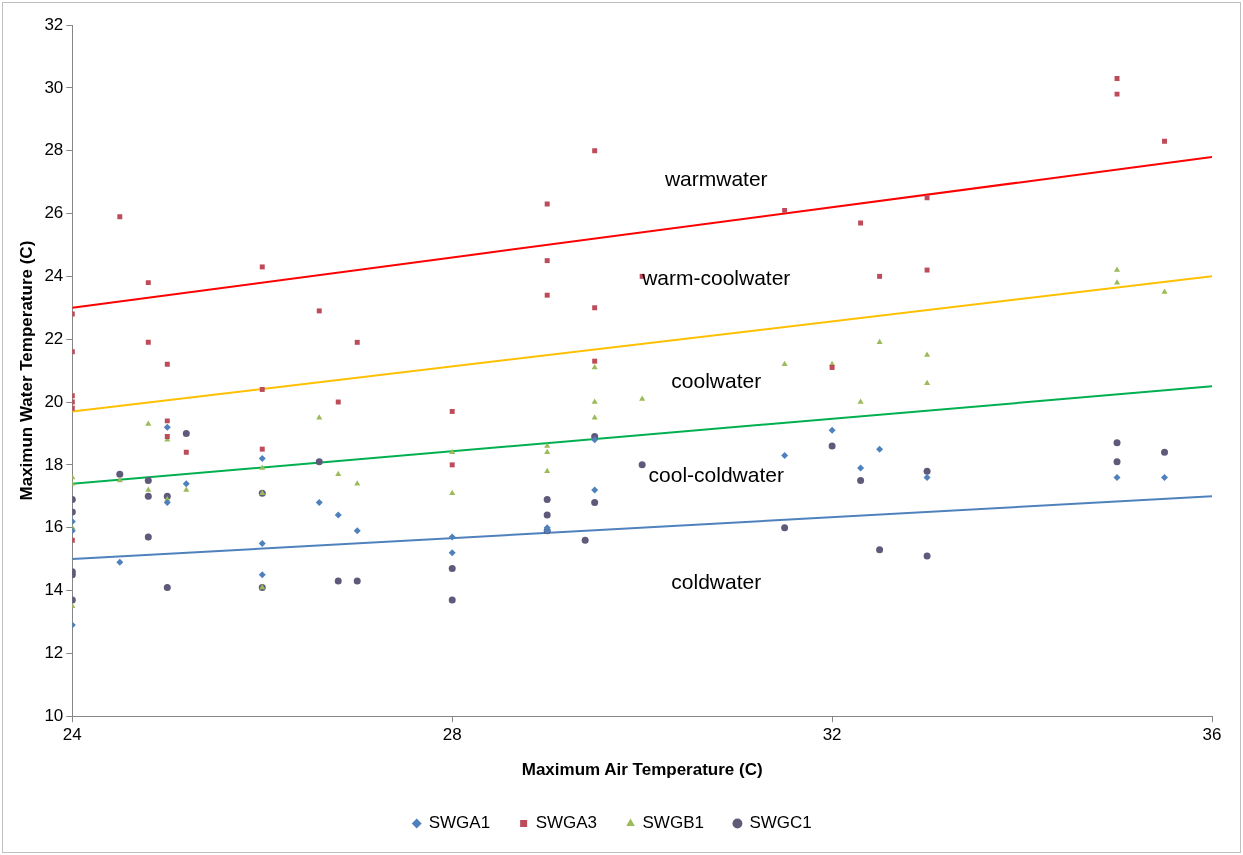  I want to click on y-tick-label: 14, so click(54, 590).